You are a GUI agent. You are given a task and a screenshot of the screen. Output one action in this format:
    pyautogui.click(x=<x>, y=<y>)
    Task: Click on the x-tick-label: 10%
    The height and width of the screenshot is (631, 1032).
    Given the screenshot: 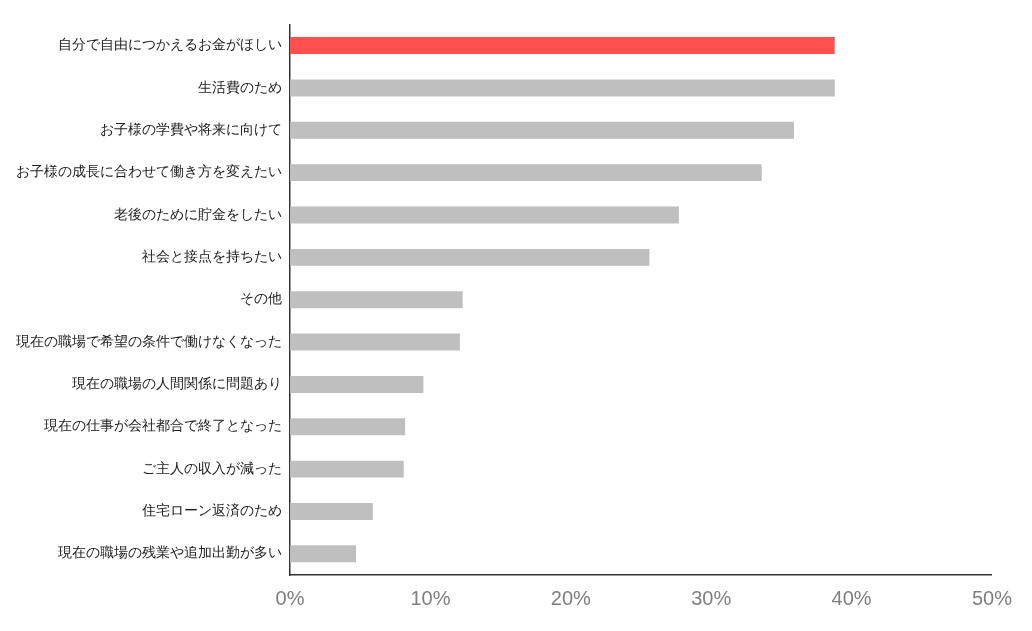 What is the action you would take?
    pyautogui.click(x=430, y=597)
    